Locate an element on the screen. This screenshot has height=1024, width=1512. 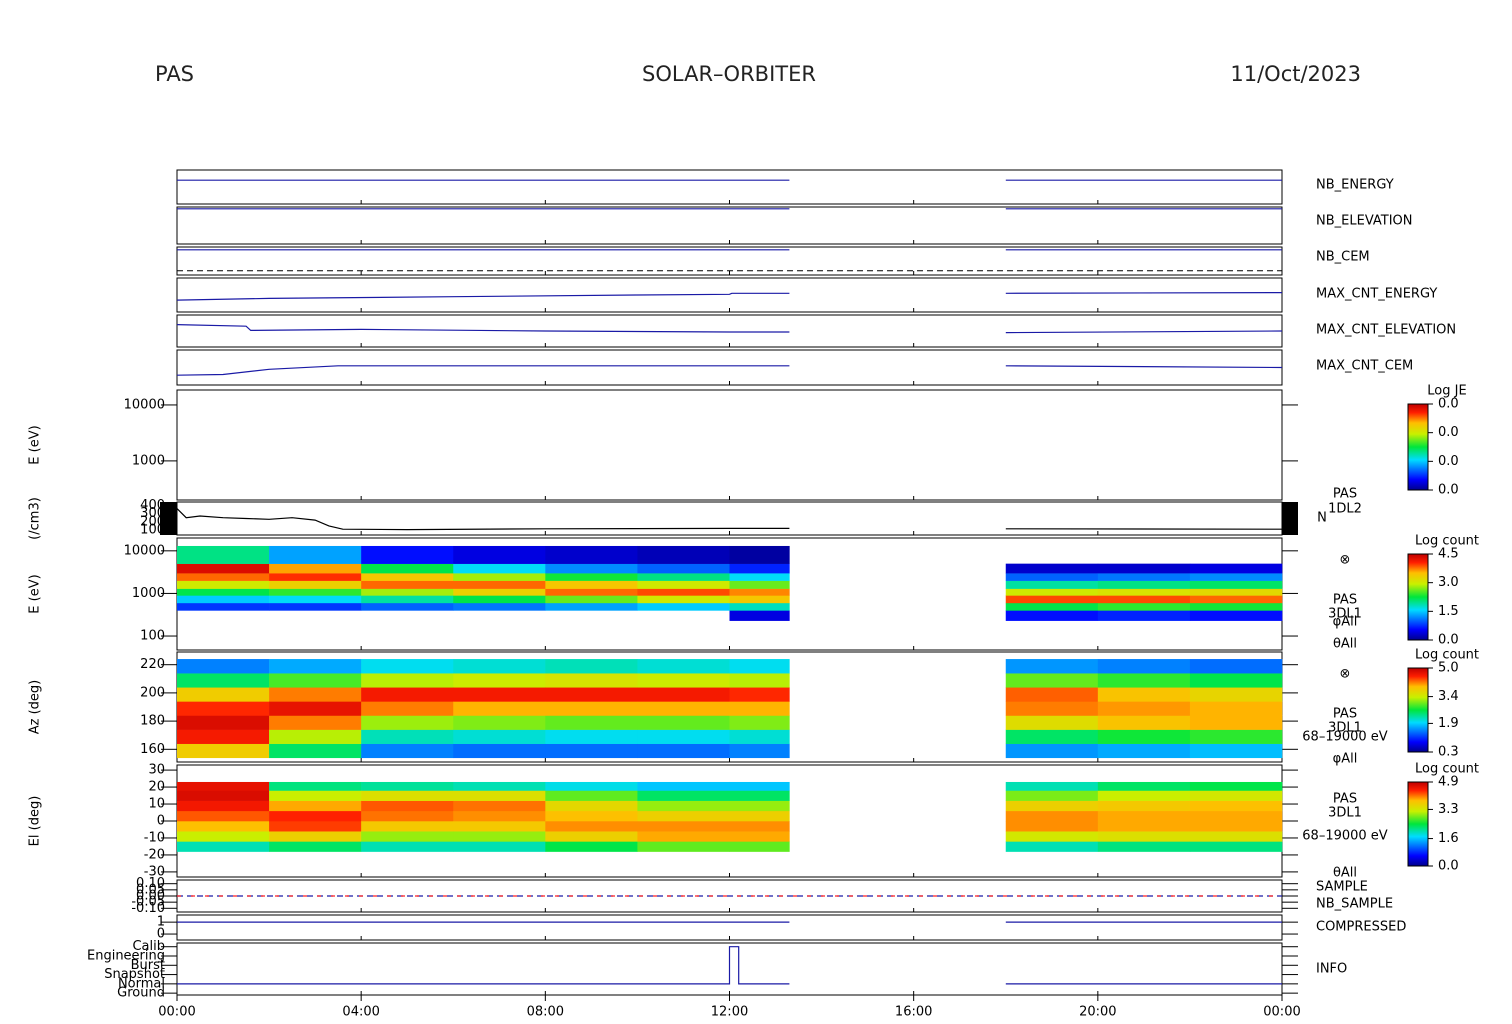
colorbar-tick-label: 1.9 is located at coordinates (1448, 723).